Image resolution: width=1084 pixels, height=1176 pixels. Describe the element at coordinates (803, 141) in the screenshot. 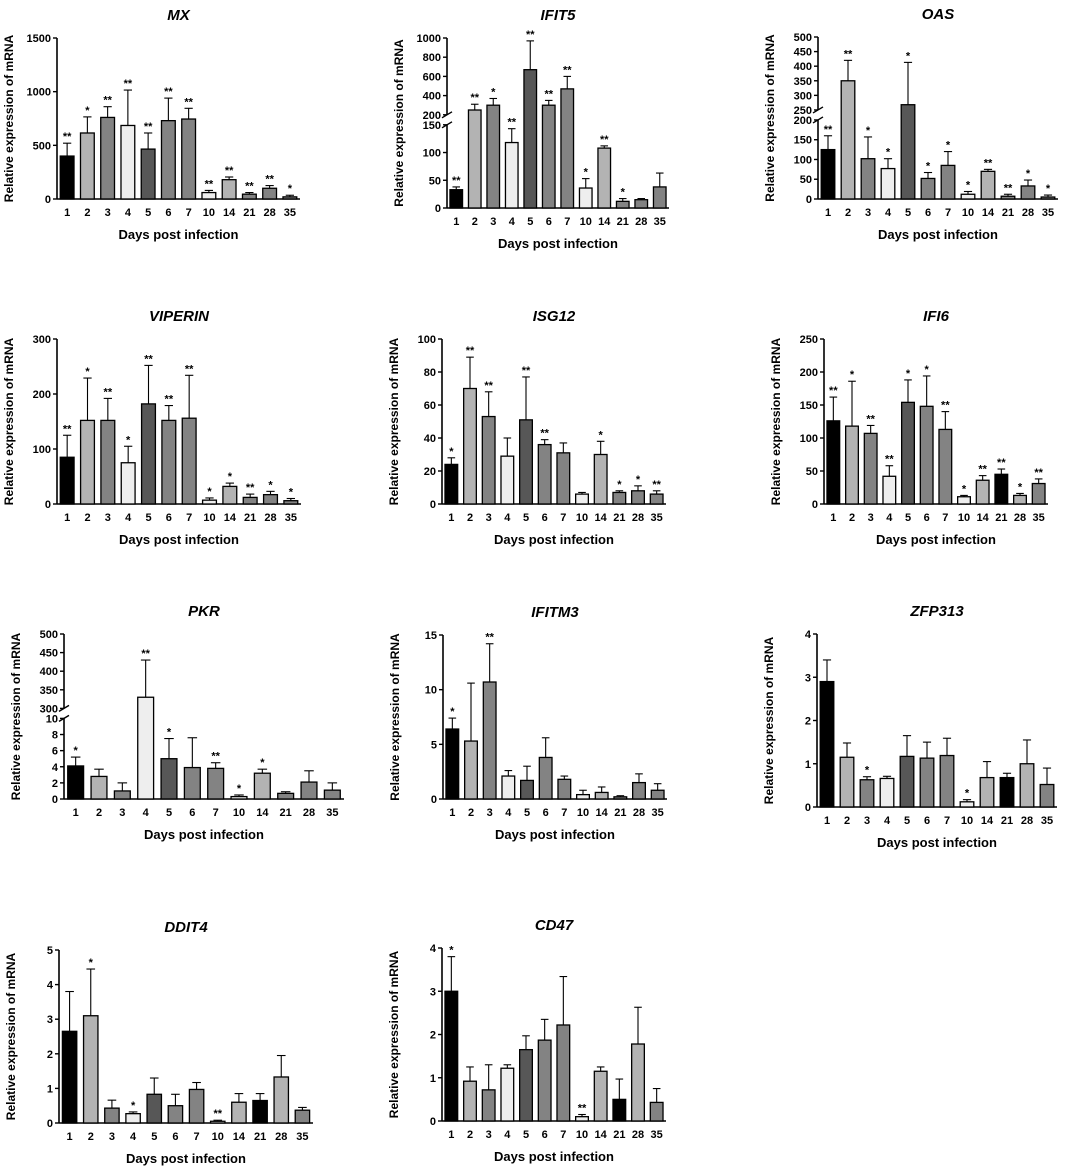

I see `y-tick-label: 150` at that location.